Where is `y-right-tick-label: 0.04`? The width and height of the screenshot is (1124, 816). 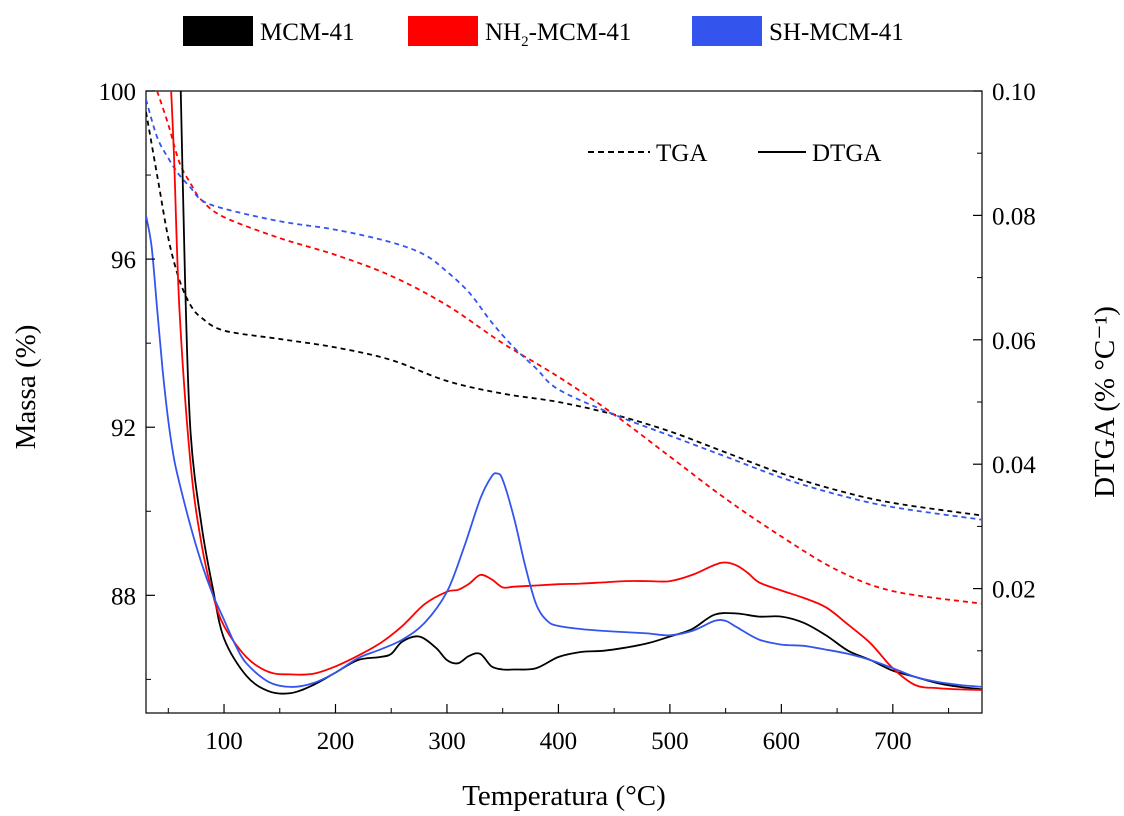 y-right-tick-label: 0.04 is located at coordinates (1014, 465).